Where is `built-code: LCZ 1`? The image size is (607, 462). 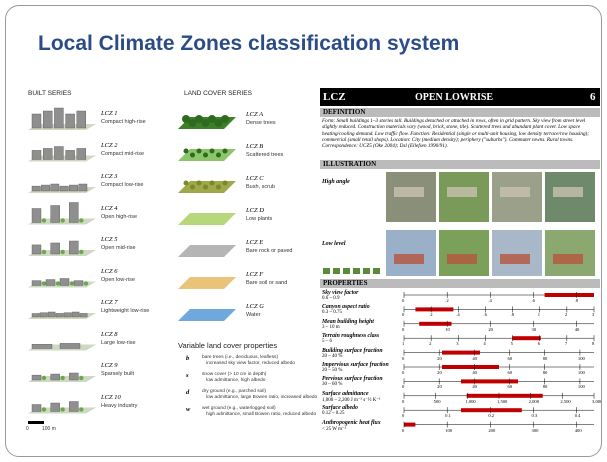
built-code: LCZ 1 is located at coordinates (109, 113).